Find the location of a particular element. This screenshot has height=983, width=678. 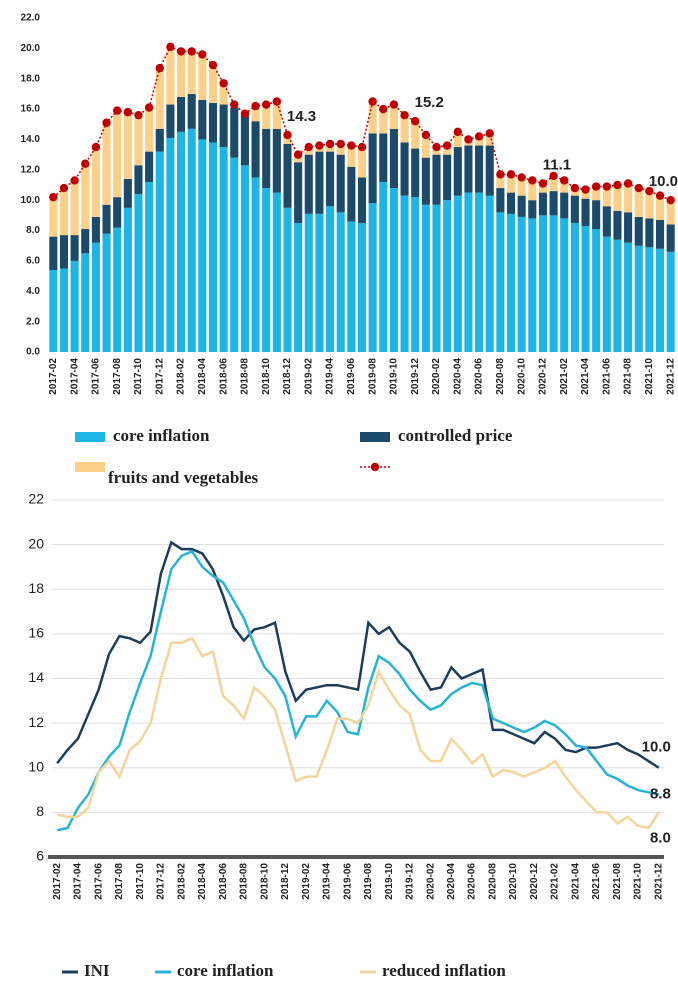

y-tick-label: 6 is located at coordinates (40, 856).